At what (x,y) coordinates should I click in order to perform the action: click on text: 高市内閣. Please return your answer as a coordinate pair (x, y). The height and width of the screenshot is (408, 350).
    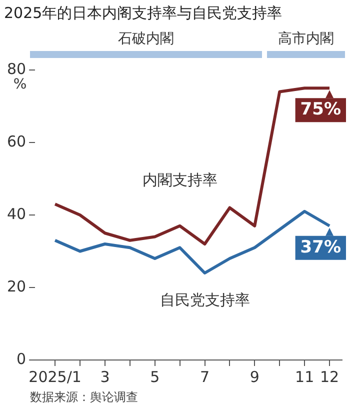
    Looking at the image, I should click on (306, 39).